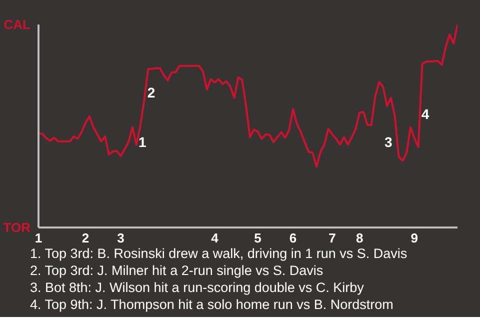 Image resolution: width=480 pixels, height=320 pixels. Describe the element at coordinates (120, 238) in the screenshot. I see `x-tick-label: 3` at that location.